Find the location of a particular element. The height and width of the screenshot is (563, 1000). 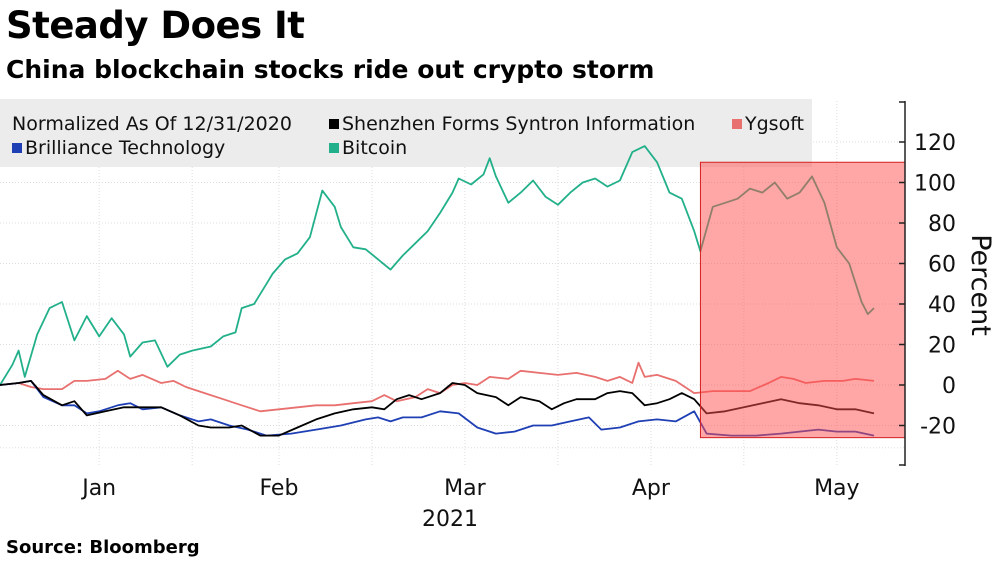

x-tick-label: Feb is located at coordinates (278, 488).